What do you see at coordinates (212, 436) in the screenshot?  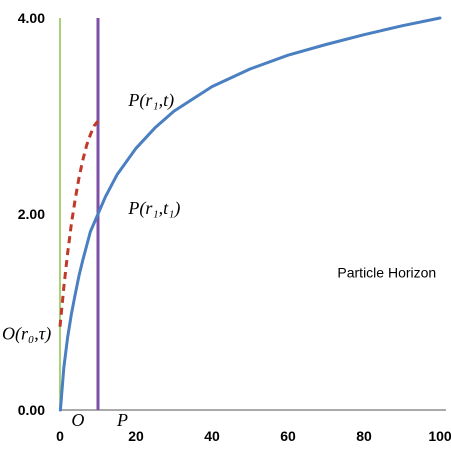 I see `x-tick-label: 40` at bounding box center [212, 436].